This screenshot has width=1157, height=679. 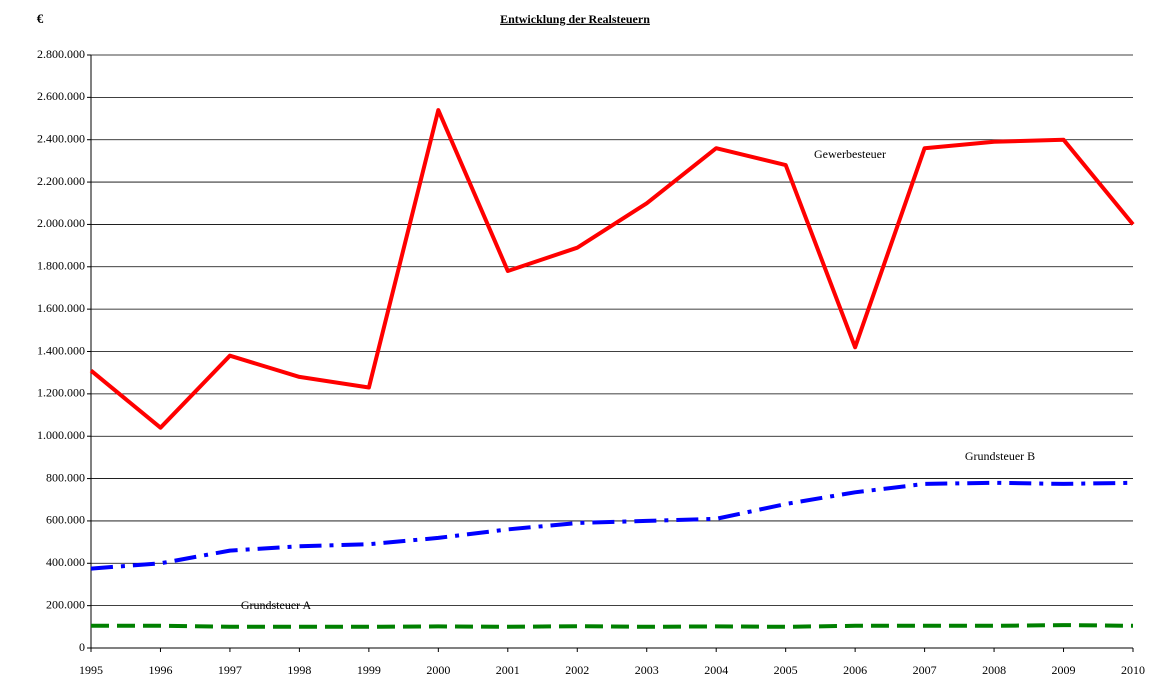 I want to click on y-tick-label: 1.600.000, so click(x=61, y=308).